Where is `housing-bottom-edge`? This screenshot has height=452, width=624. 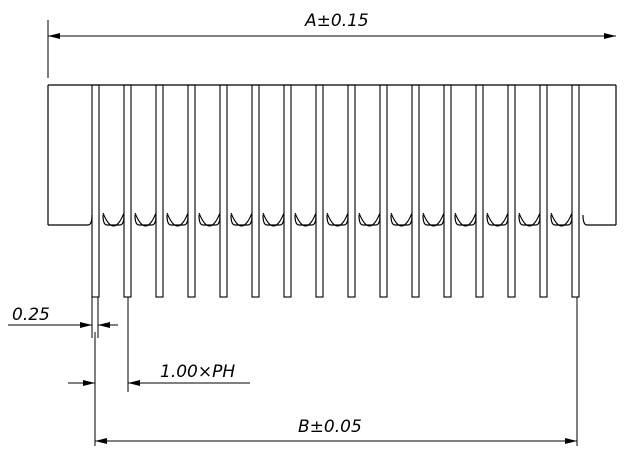 housing-bottom-edge is located at coordinates (332, 220).